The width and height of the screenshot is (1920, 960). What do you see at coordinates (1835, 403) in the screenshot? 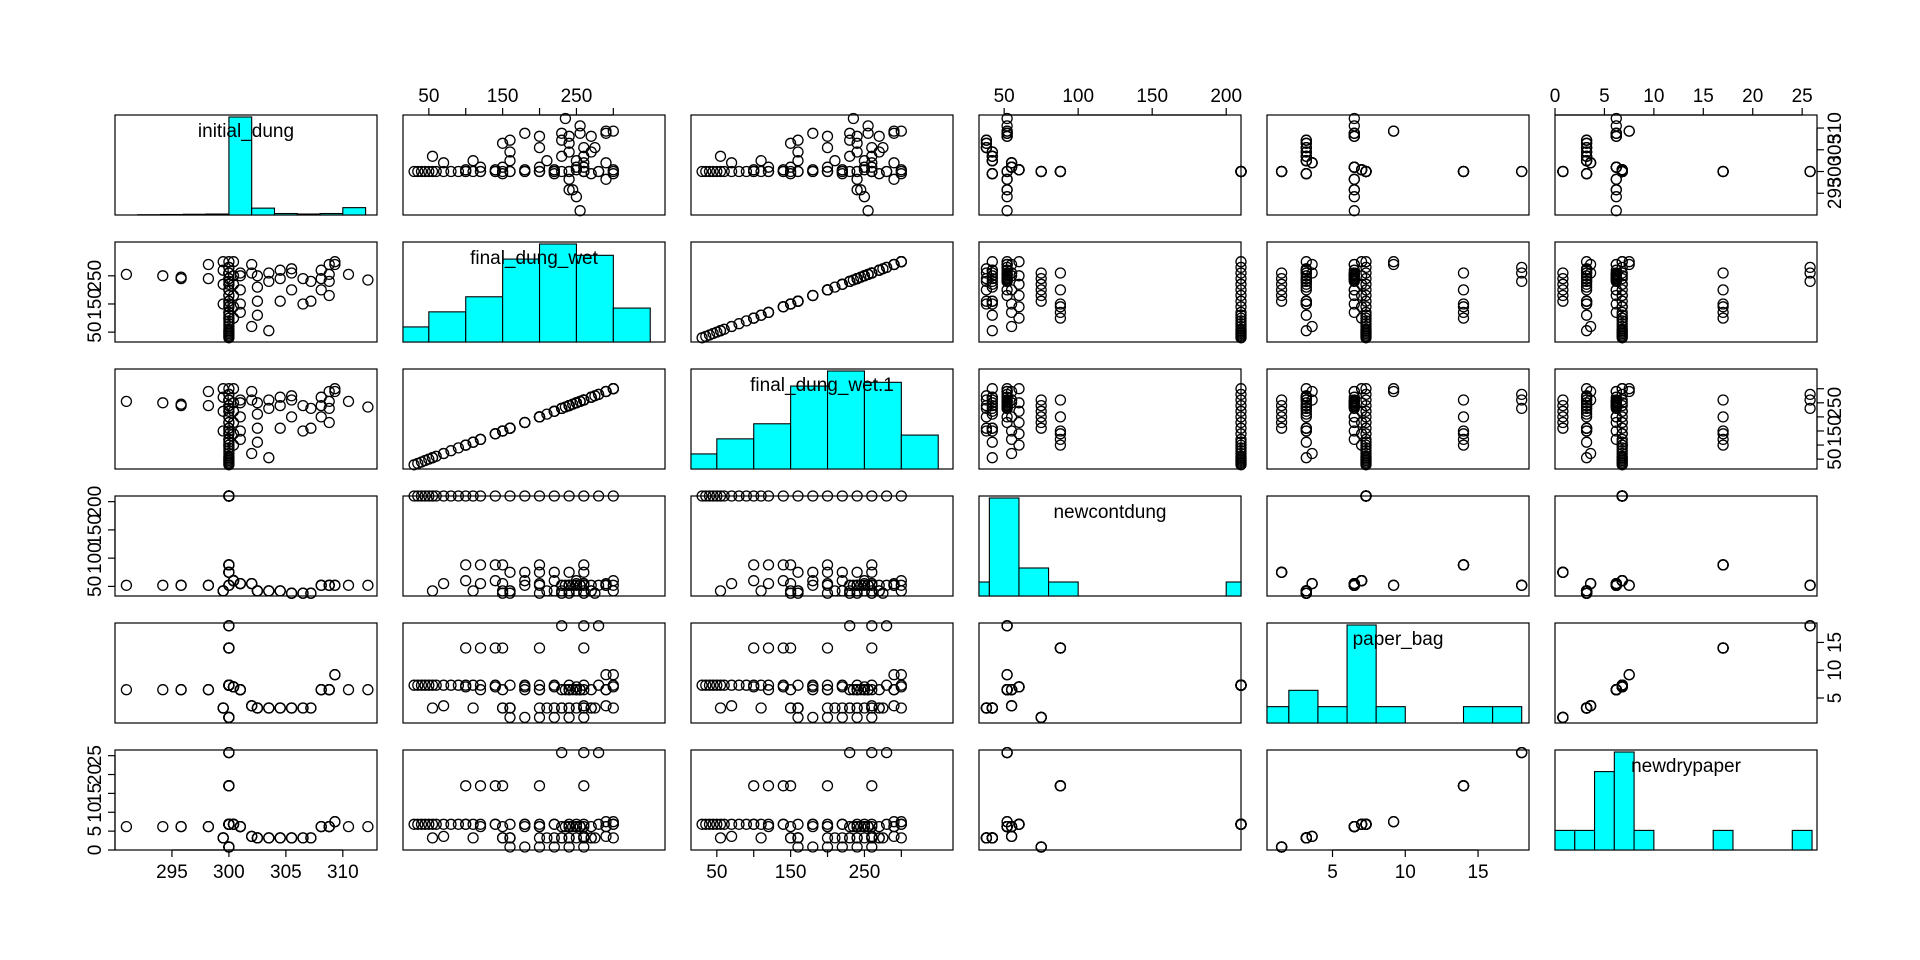
I see `tick-label: 250` at bounding box center [1835, 403].